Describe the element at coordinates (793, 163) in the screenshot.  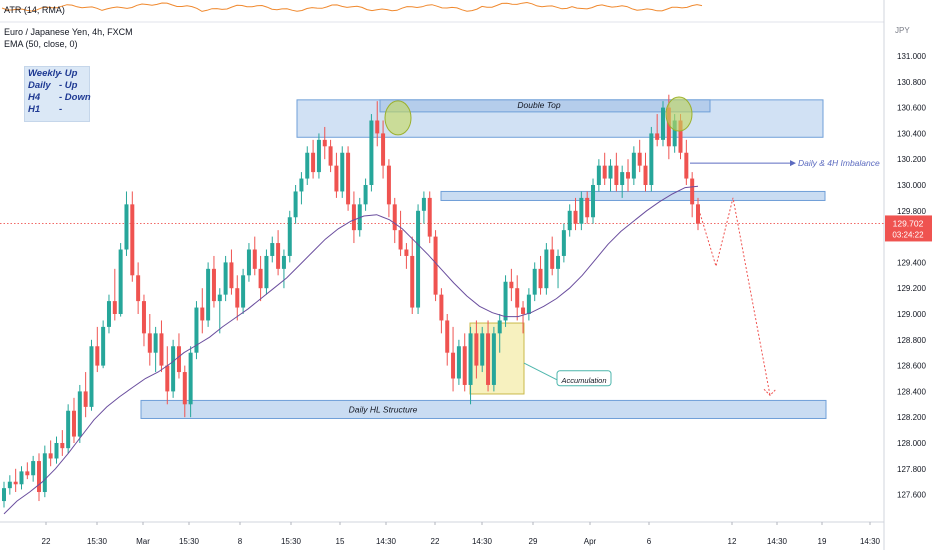
I see `imbalance-arrow-head` at that location.